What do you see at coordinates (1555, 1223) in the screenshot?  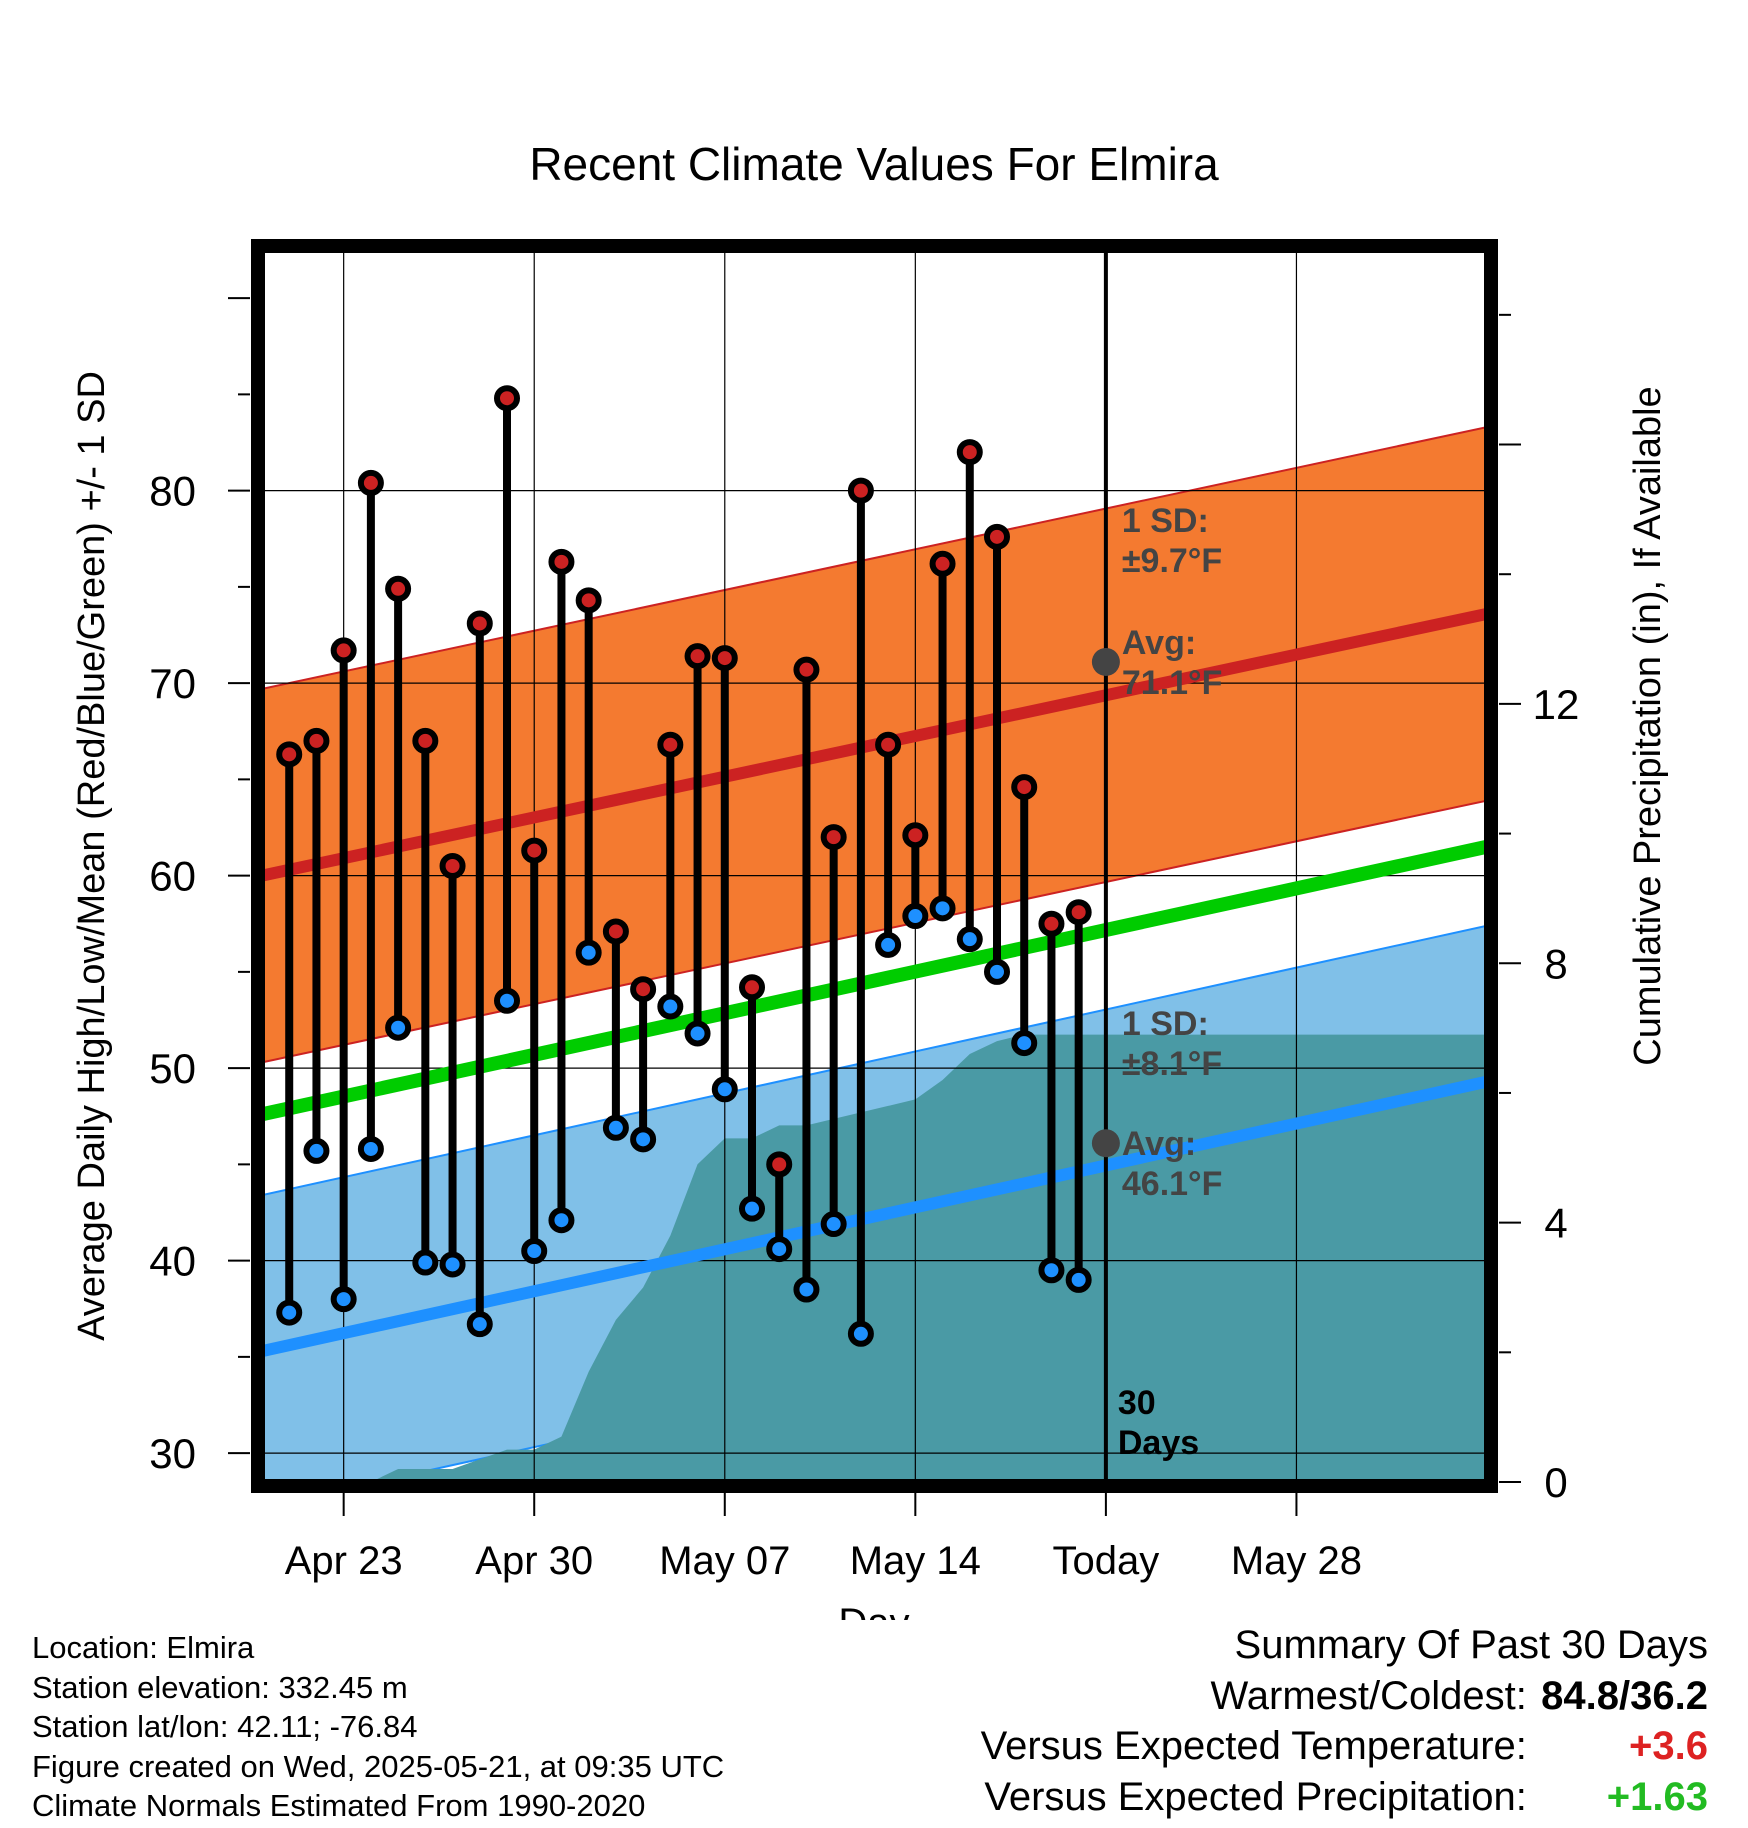 I see `y2-tick-label: 4` at bounding box center [1555, 1223].